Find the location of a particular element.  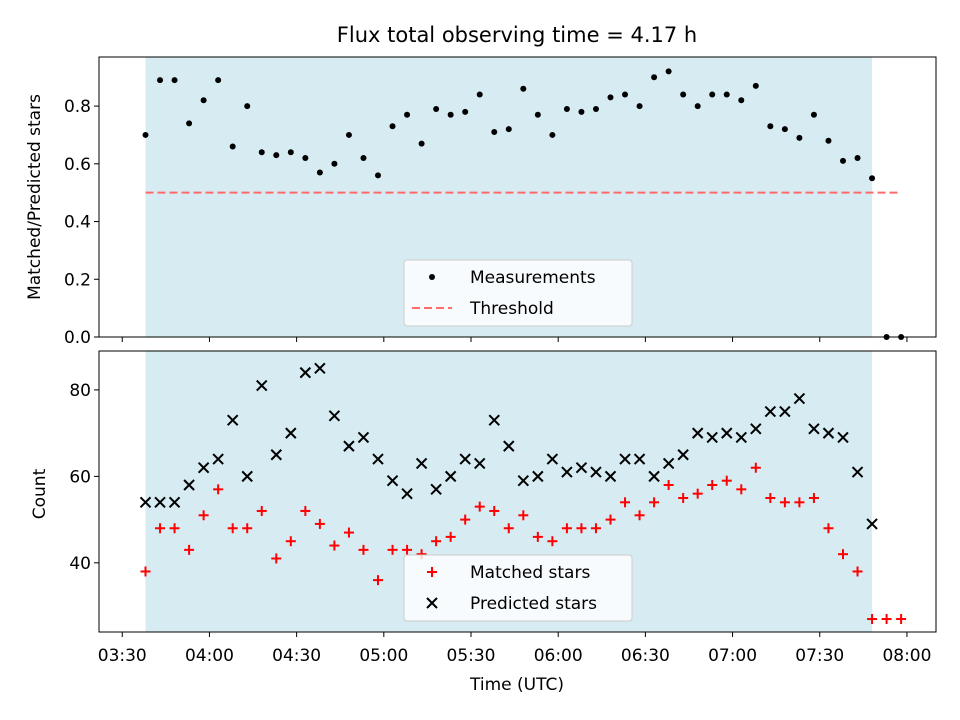

x-tick-label: 07:30 is located at coordinates (819, 656).